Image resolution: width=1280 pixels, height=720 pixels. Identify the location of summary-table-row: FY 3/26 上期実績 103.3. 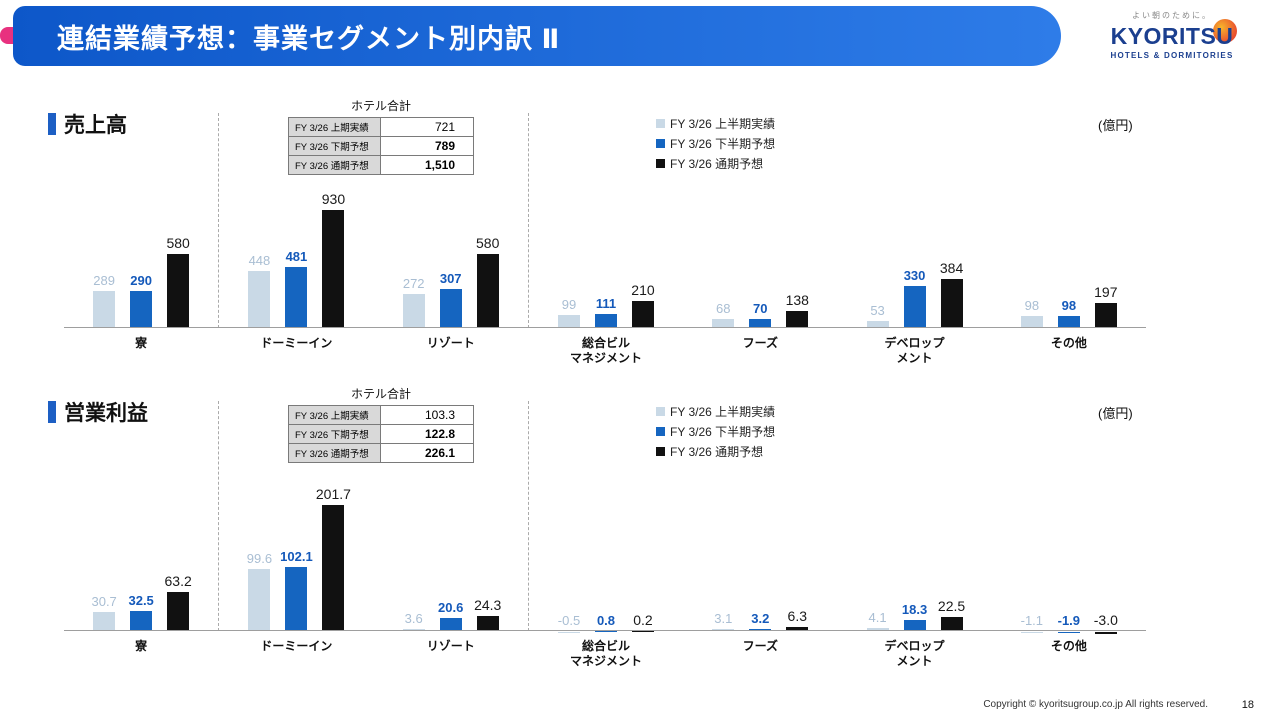
(381, 415).